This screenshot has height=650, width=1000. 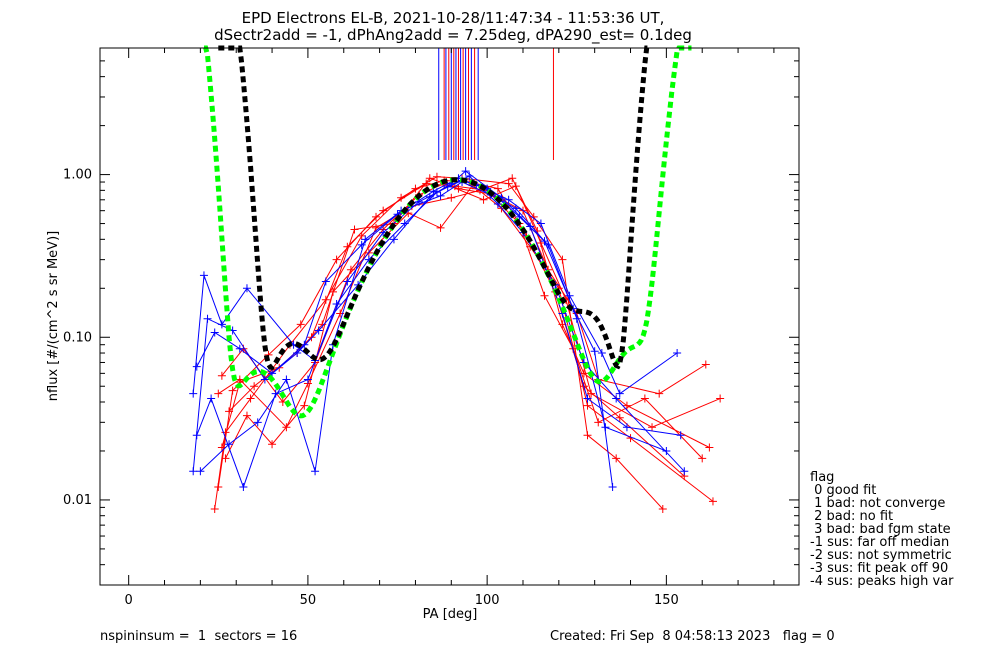 I want to click on legend-entry: 1 bad: not converge, so click(x=877, y=503).